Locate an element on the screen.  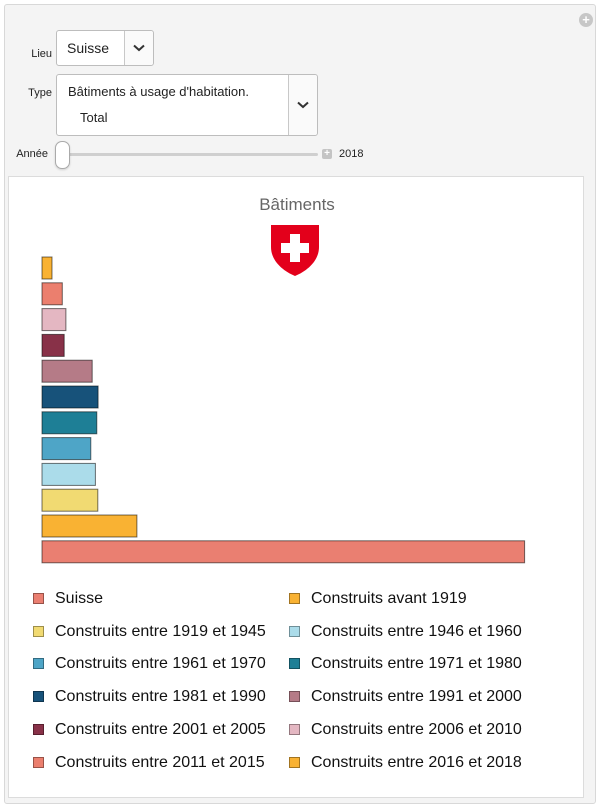
annee-slider-thumb is located at coordinates (62, 155).